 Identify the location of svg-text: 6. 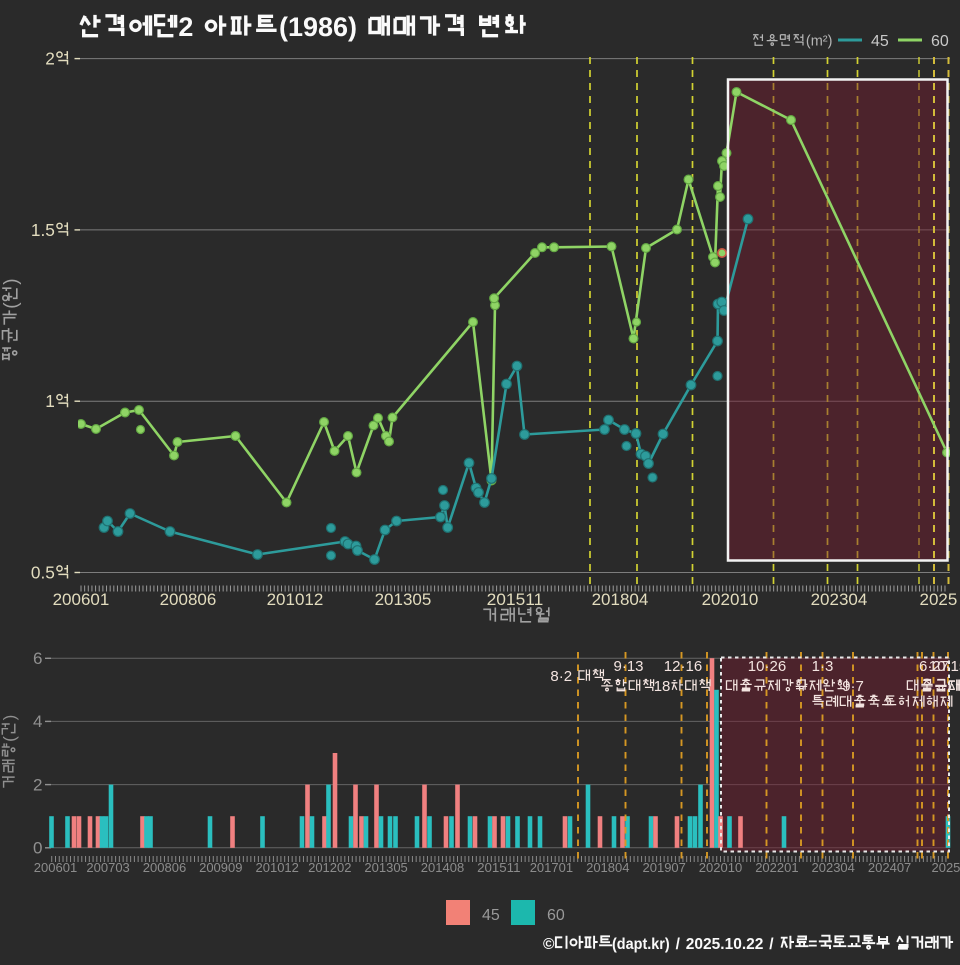
(38, 658).